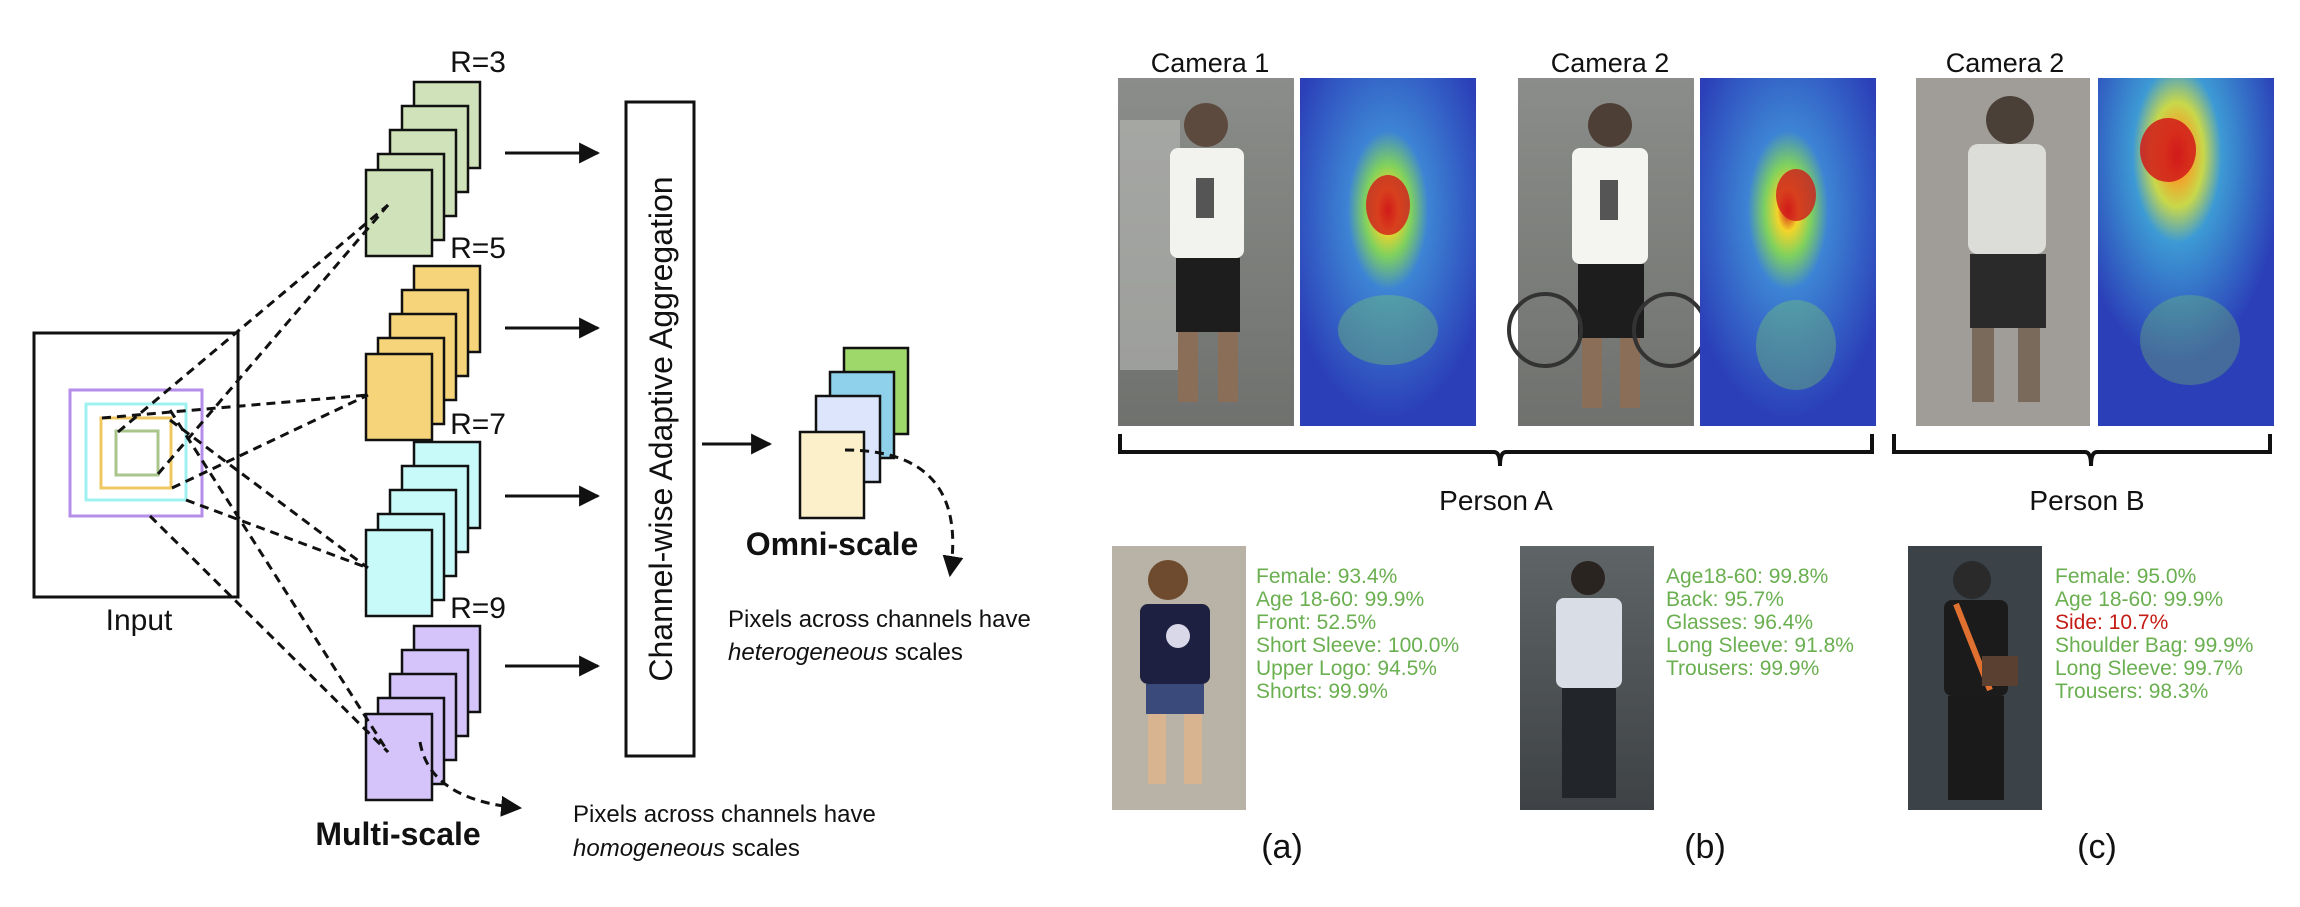 This screenshot has width=2300, height=907. Describe the element at coordinates (1975, 678) in the screenshot. I see `attribute-photo-c` at that location.